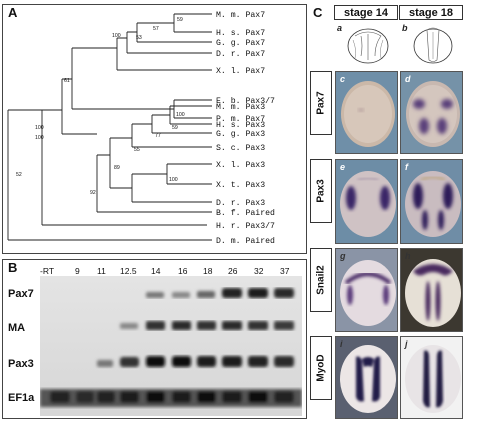 This screenshot has height=421, width=500. Describe the element at coordinates (240, 148) in the screenshot. I see `taxon-label: S. c. Pax3` at that location.